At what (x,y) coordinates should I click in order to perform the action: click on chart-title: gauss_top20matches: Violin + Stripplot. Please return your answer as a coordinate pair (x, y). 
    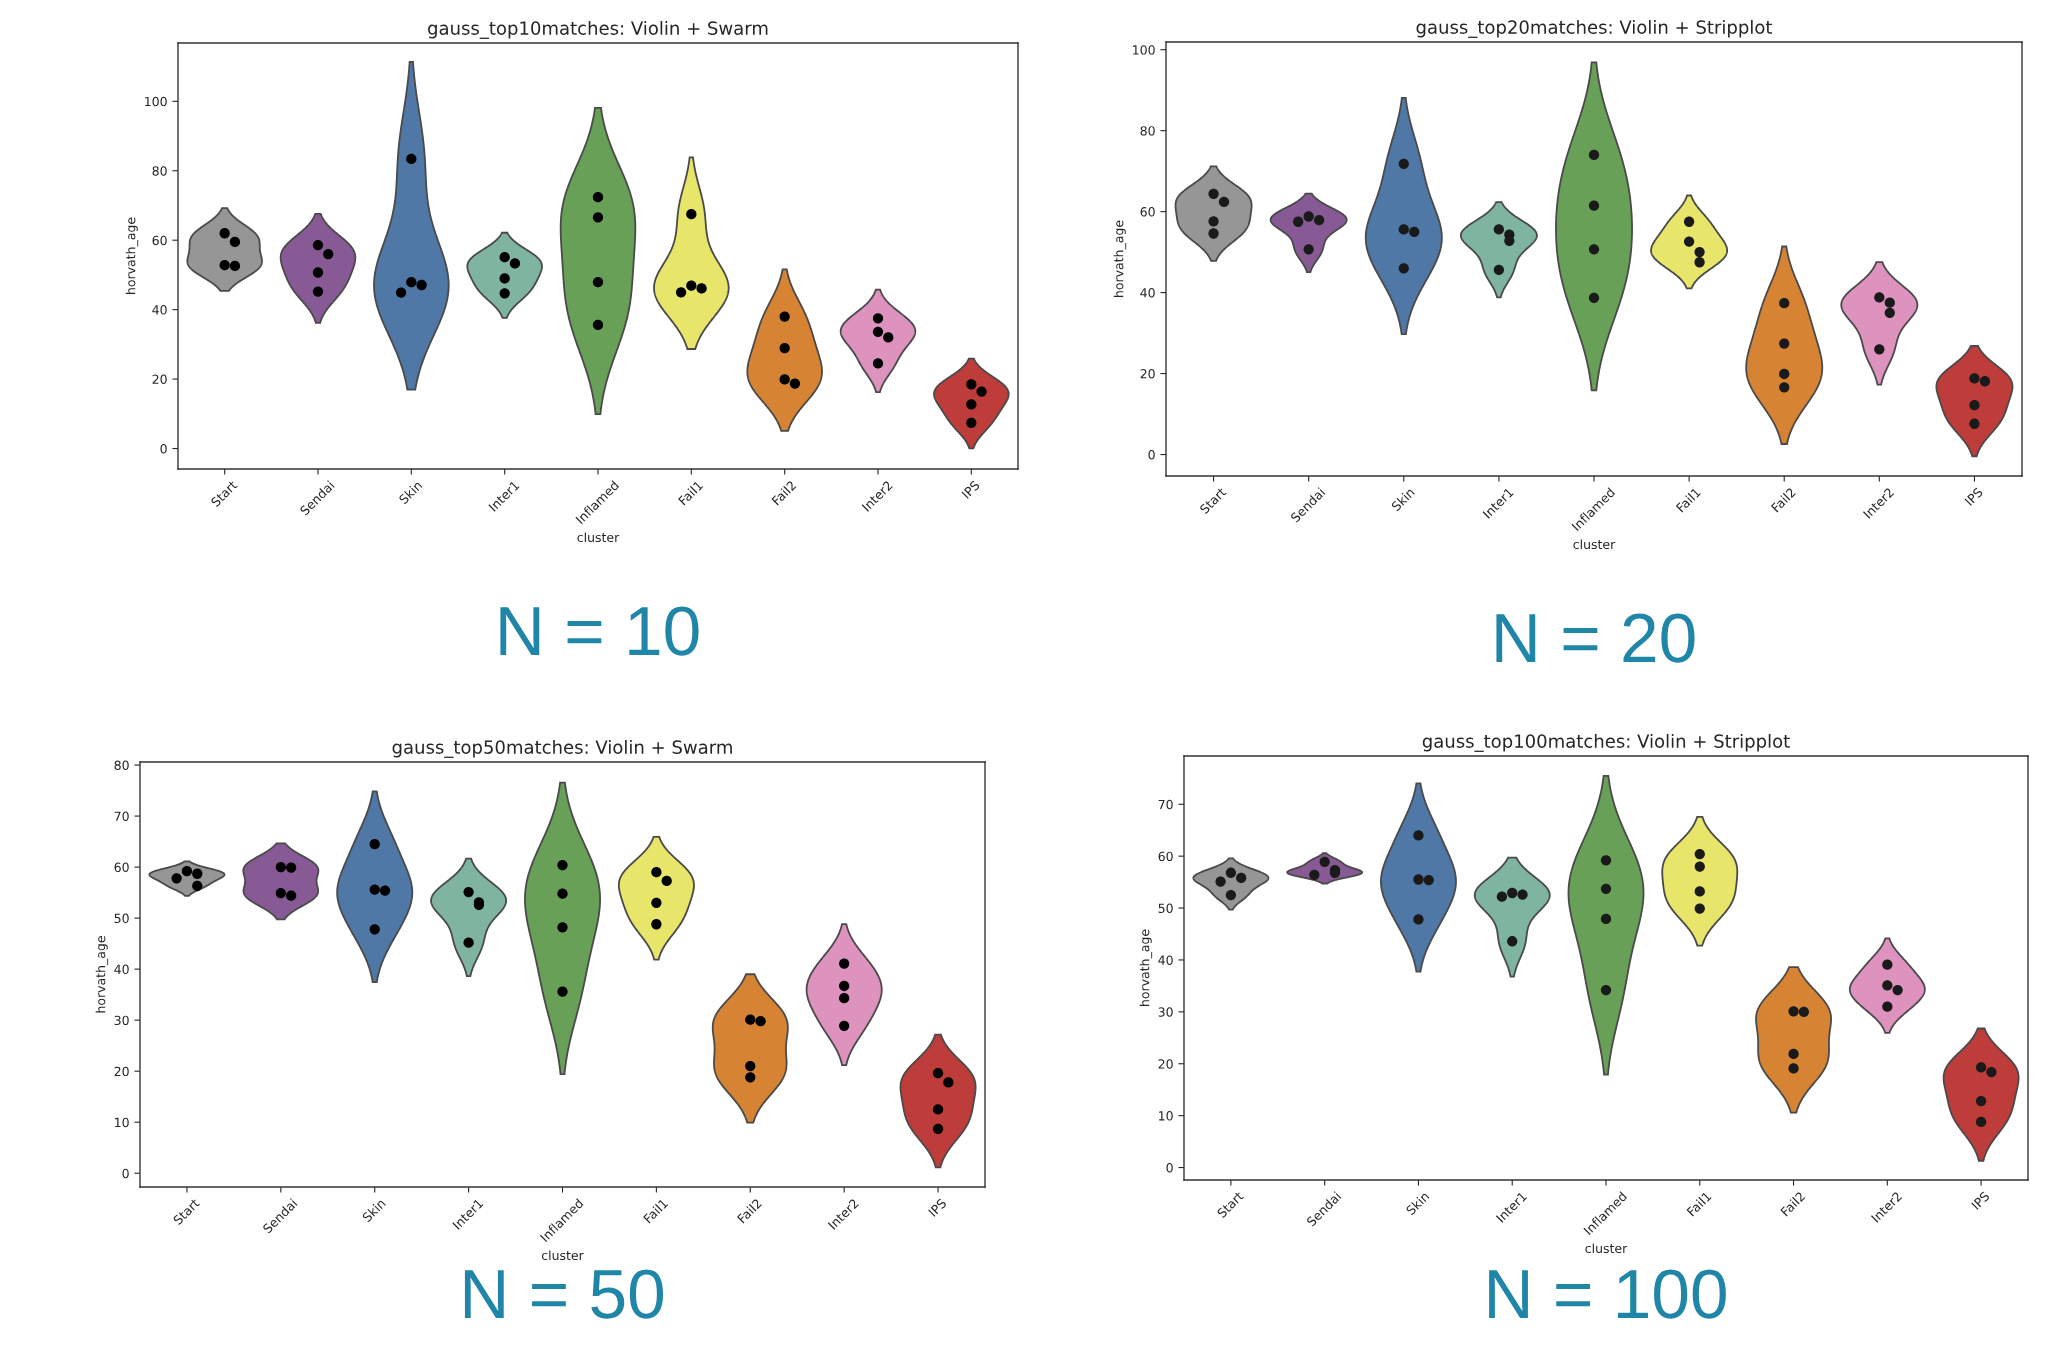
    Looking at the image, I should click on (1594, 28).